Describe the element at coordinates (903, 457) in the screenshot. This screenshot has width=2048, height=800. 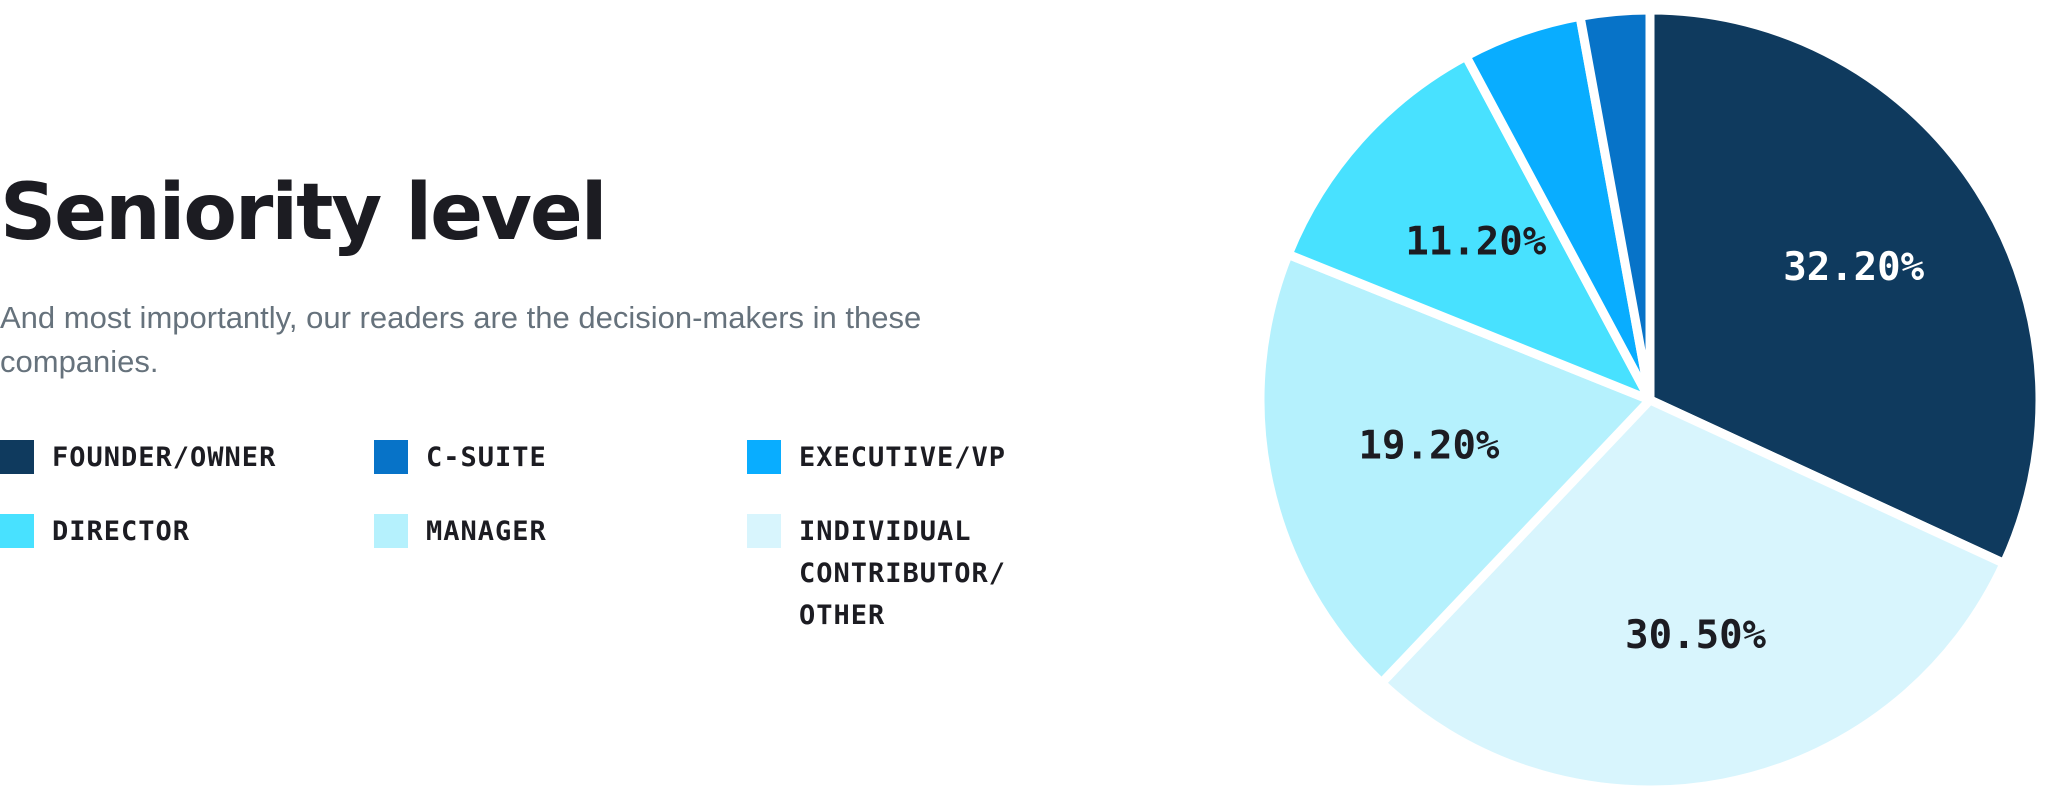
I see `legend-label-executive-vp: EXECUTIVE/VP` at that location.